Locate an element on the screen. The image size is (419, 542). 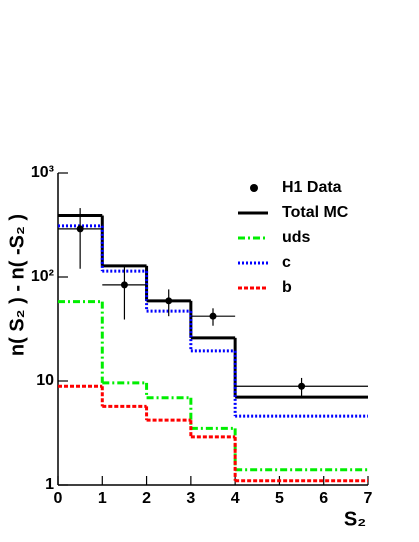
x-tick-label: 1 is located at coordinates (102, 498).